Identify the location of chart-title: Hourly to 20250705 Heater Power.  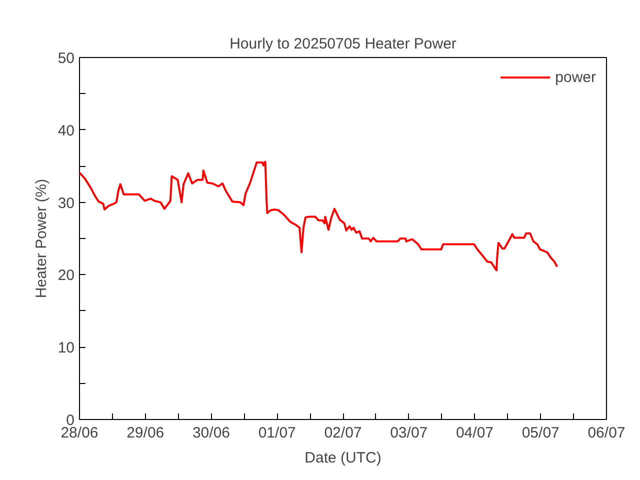
(343, 44).